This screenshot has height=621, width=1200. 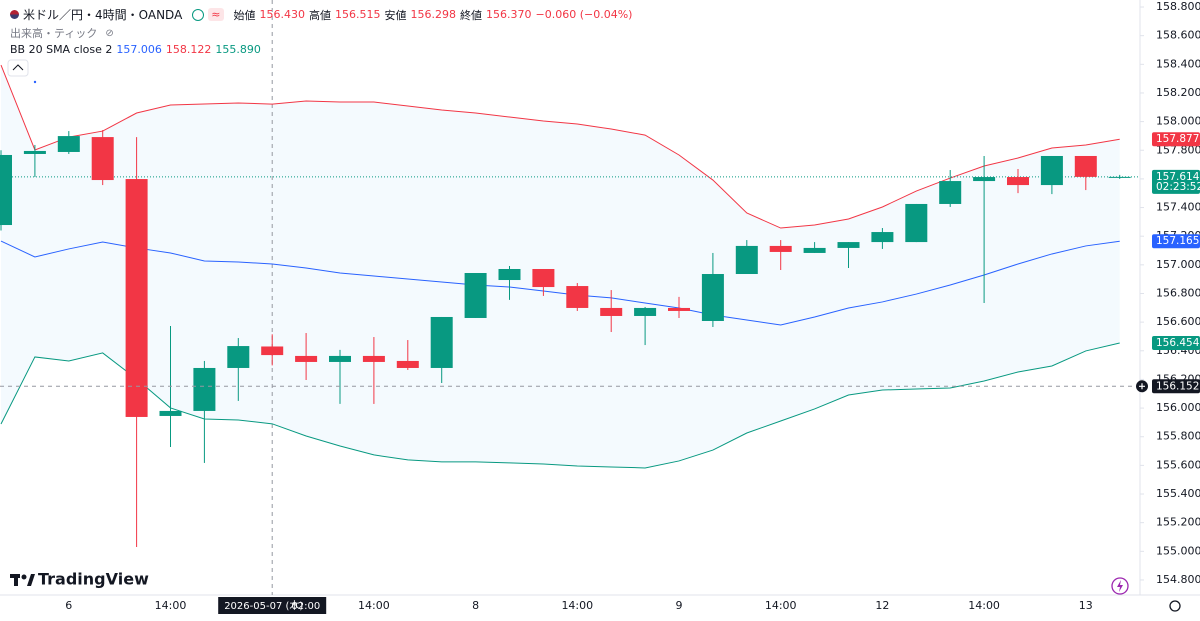 I want to click on tradingview-logo: TradingView, so click(x=79, y=579).